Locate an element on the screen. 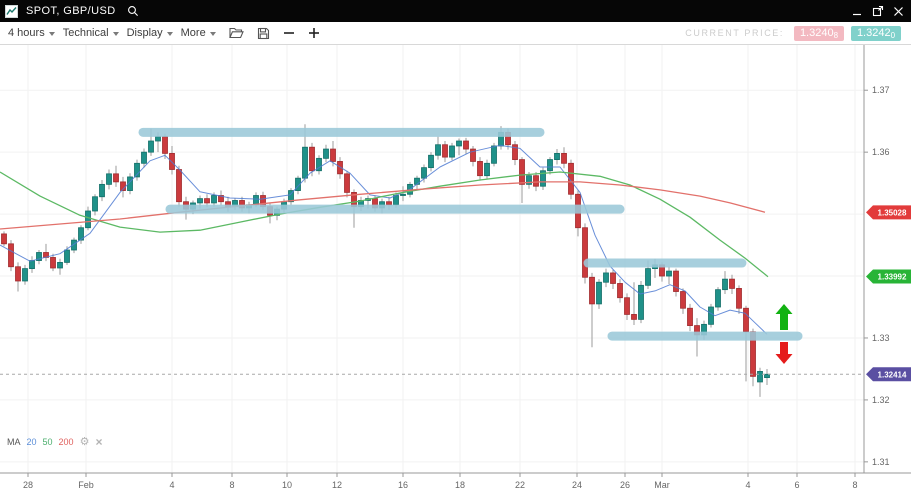  popout-button is located at coordinates (878, 11).